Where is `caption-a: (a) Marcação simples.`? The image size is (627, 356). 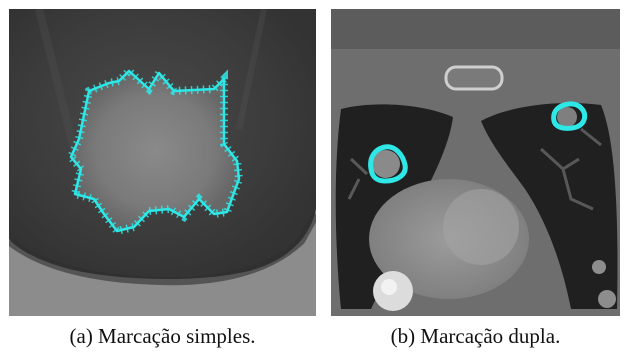
caption-a: (a) Marcação simples. is located at coordinates (162, 336).